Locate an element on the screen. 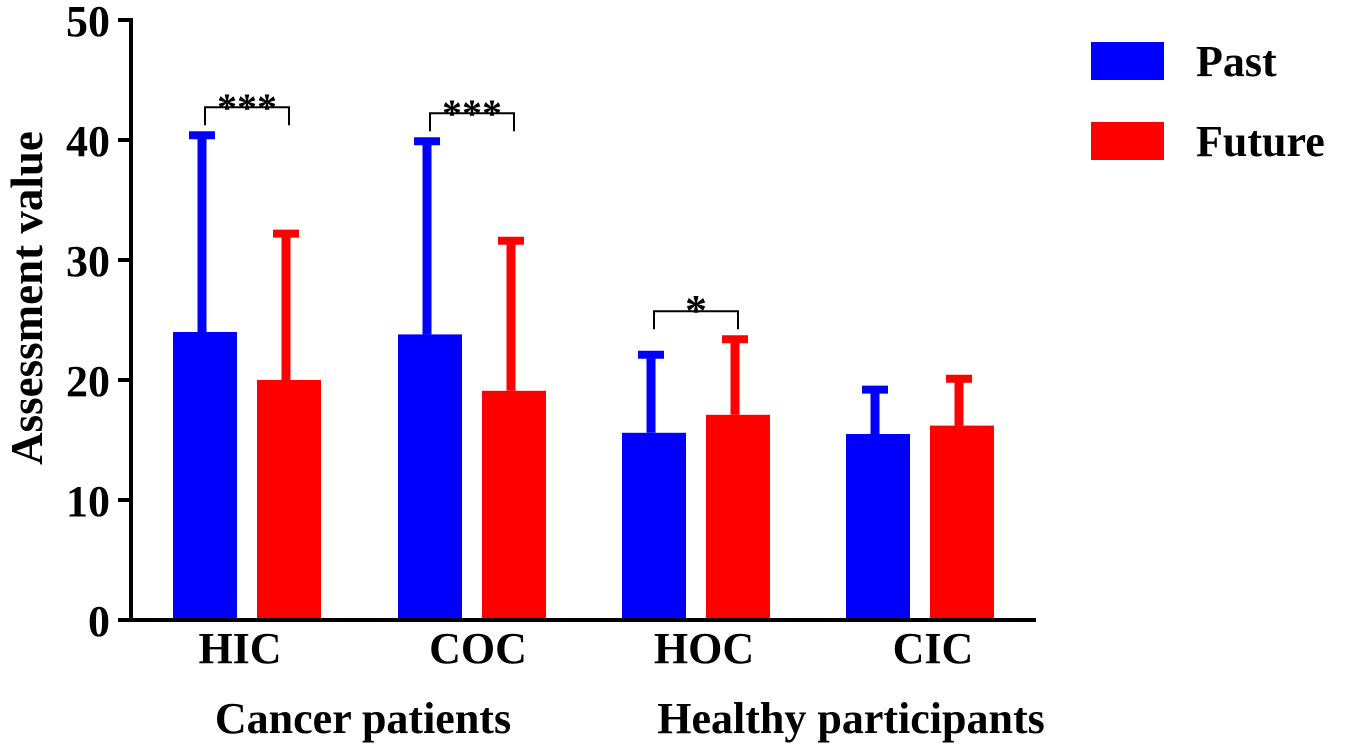  group-label: Cancer patients is located at coordinates (363, 718).